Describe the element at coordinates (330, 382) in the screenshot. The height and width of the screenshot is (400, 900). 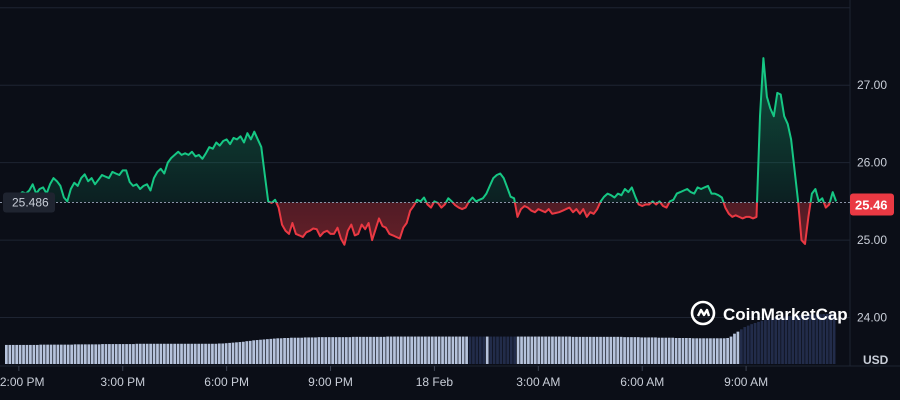
I see `x-tick-label: 9:00 PM` at that location.